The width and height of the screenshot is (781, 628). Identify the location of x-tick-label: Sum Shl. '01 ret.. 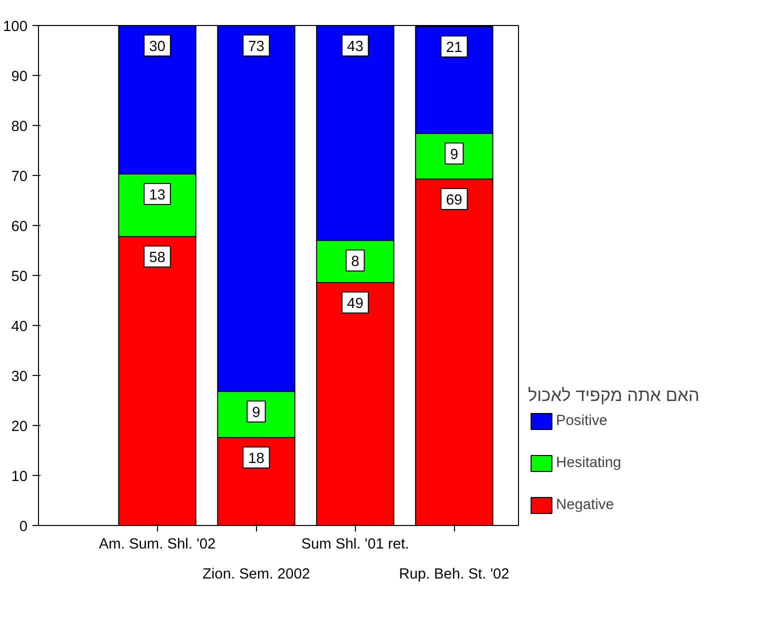
(355, 544).